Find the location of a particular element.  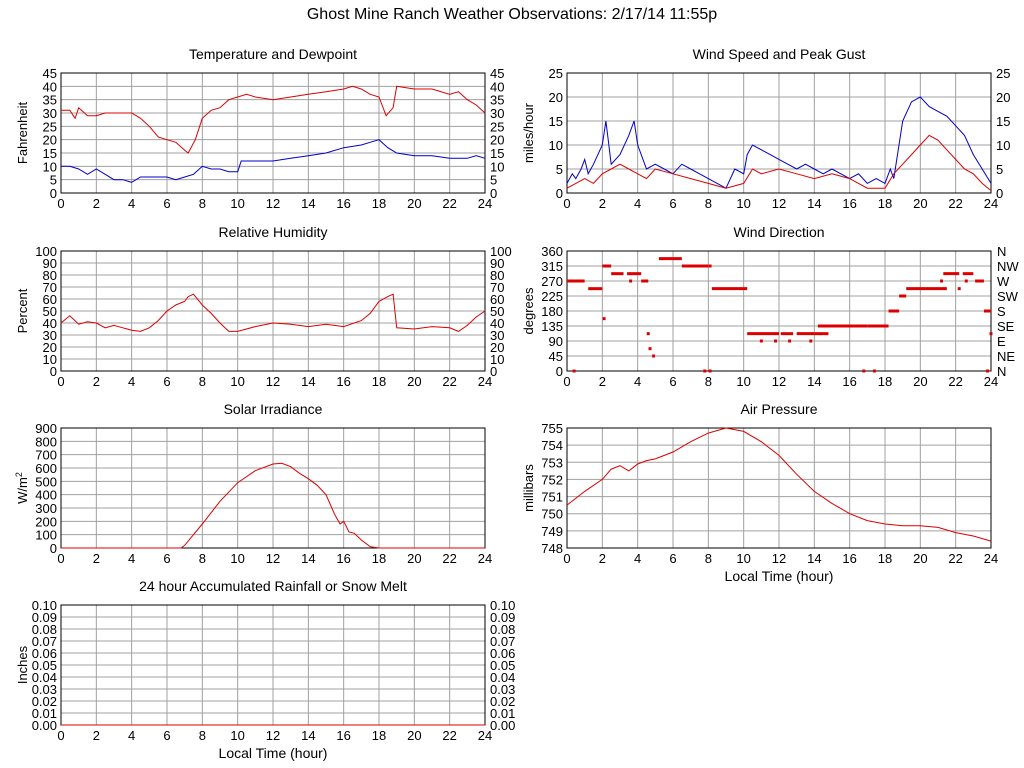

y-tick-label: 45 is located at coordinates (556, 356).